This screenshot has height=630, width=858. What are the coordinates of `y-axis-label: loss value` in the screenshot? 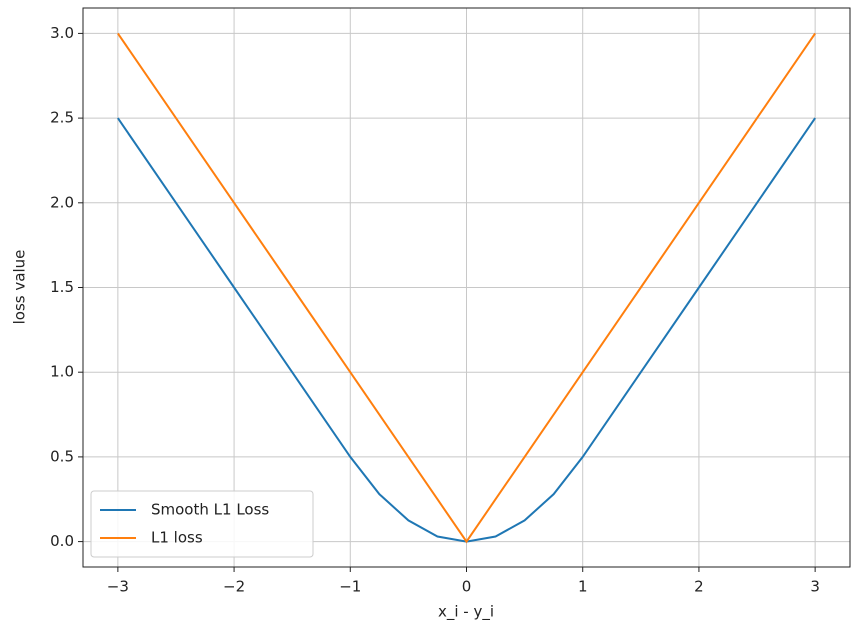 It's located at (20, 287).